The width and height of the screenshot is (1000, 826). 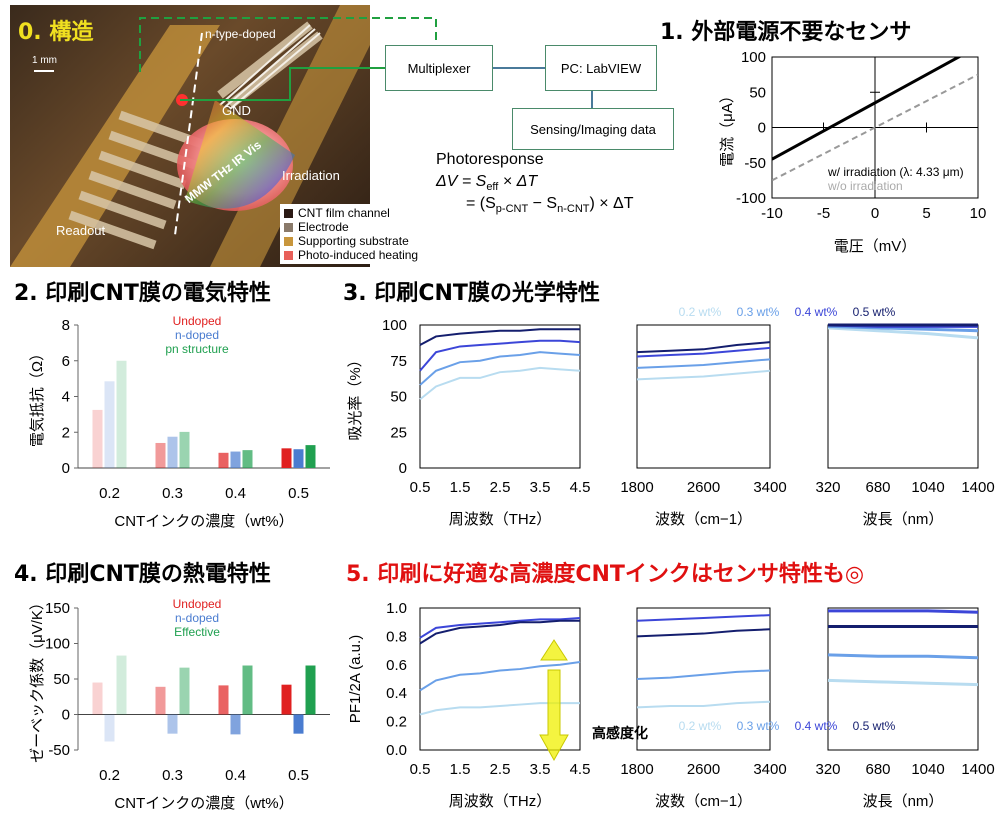 I want to click on sensitivity-label: 高感度化, so click(x=620, y=733).